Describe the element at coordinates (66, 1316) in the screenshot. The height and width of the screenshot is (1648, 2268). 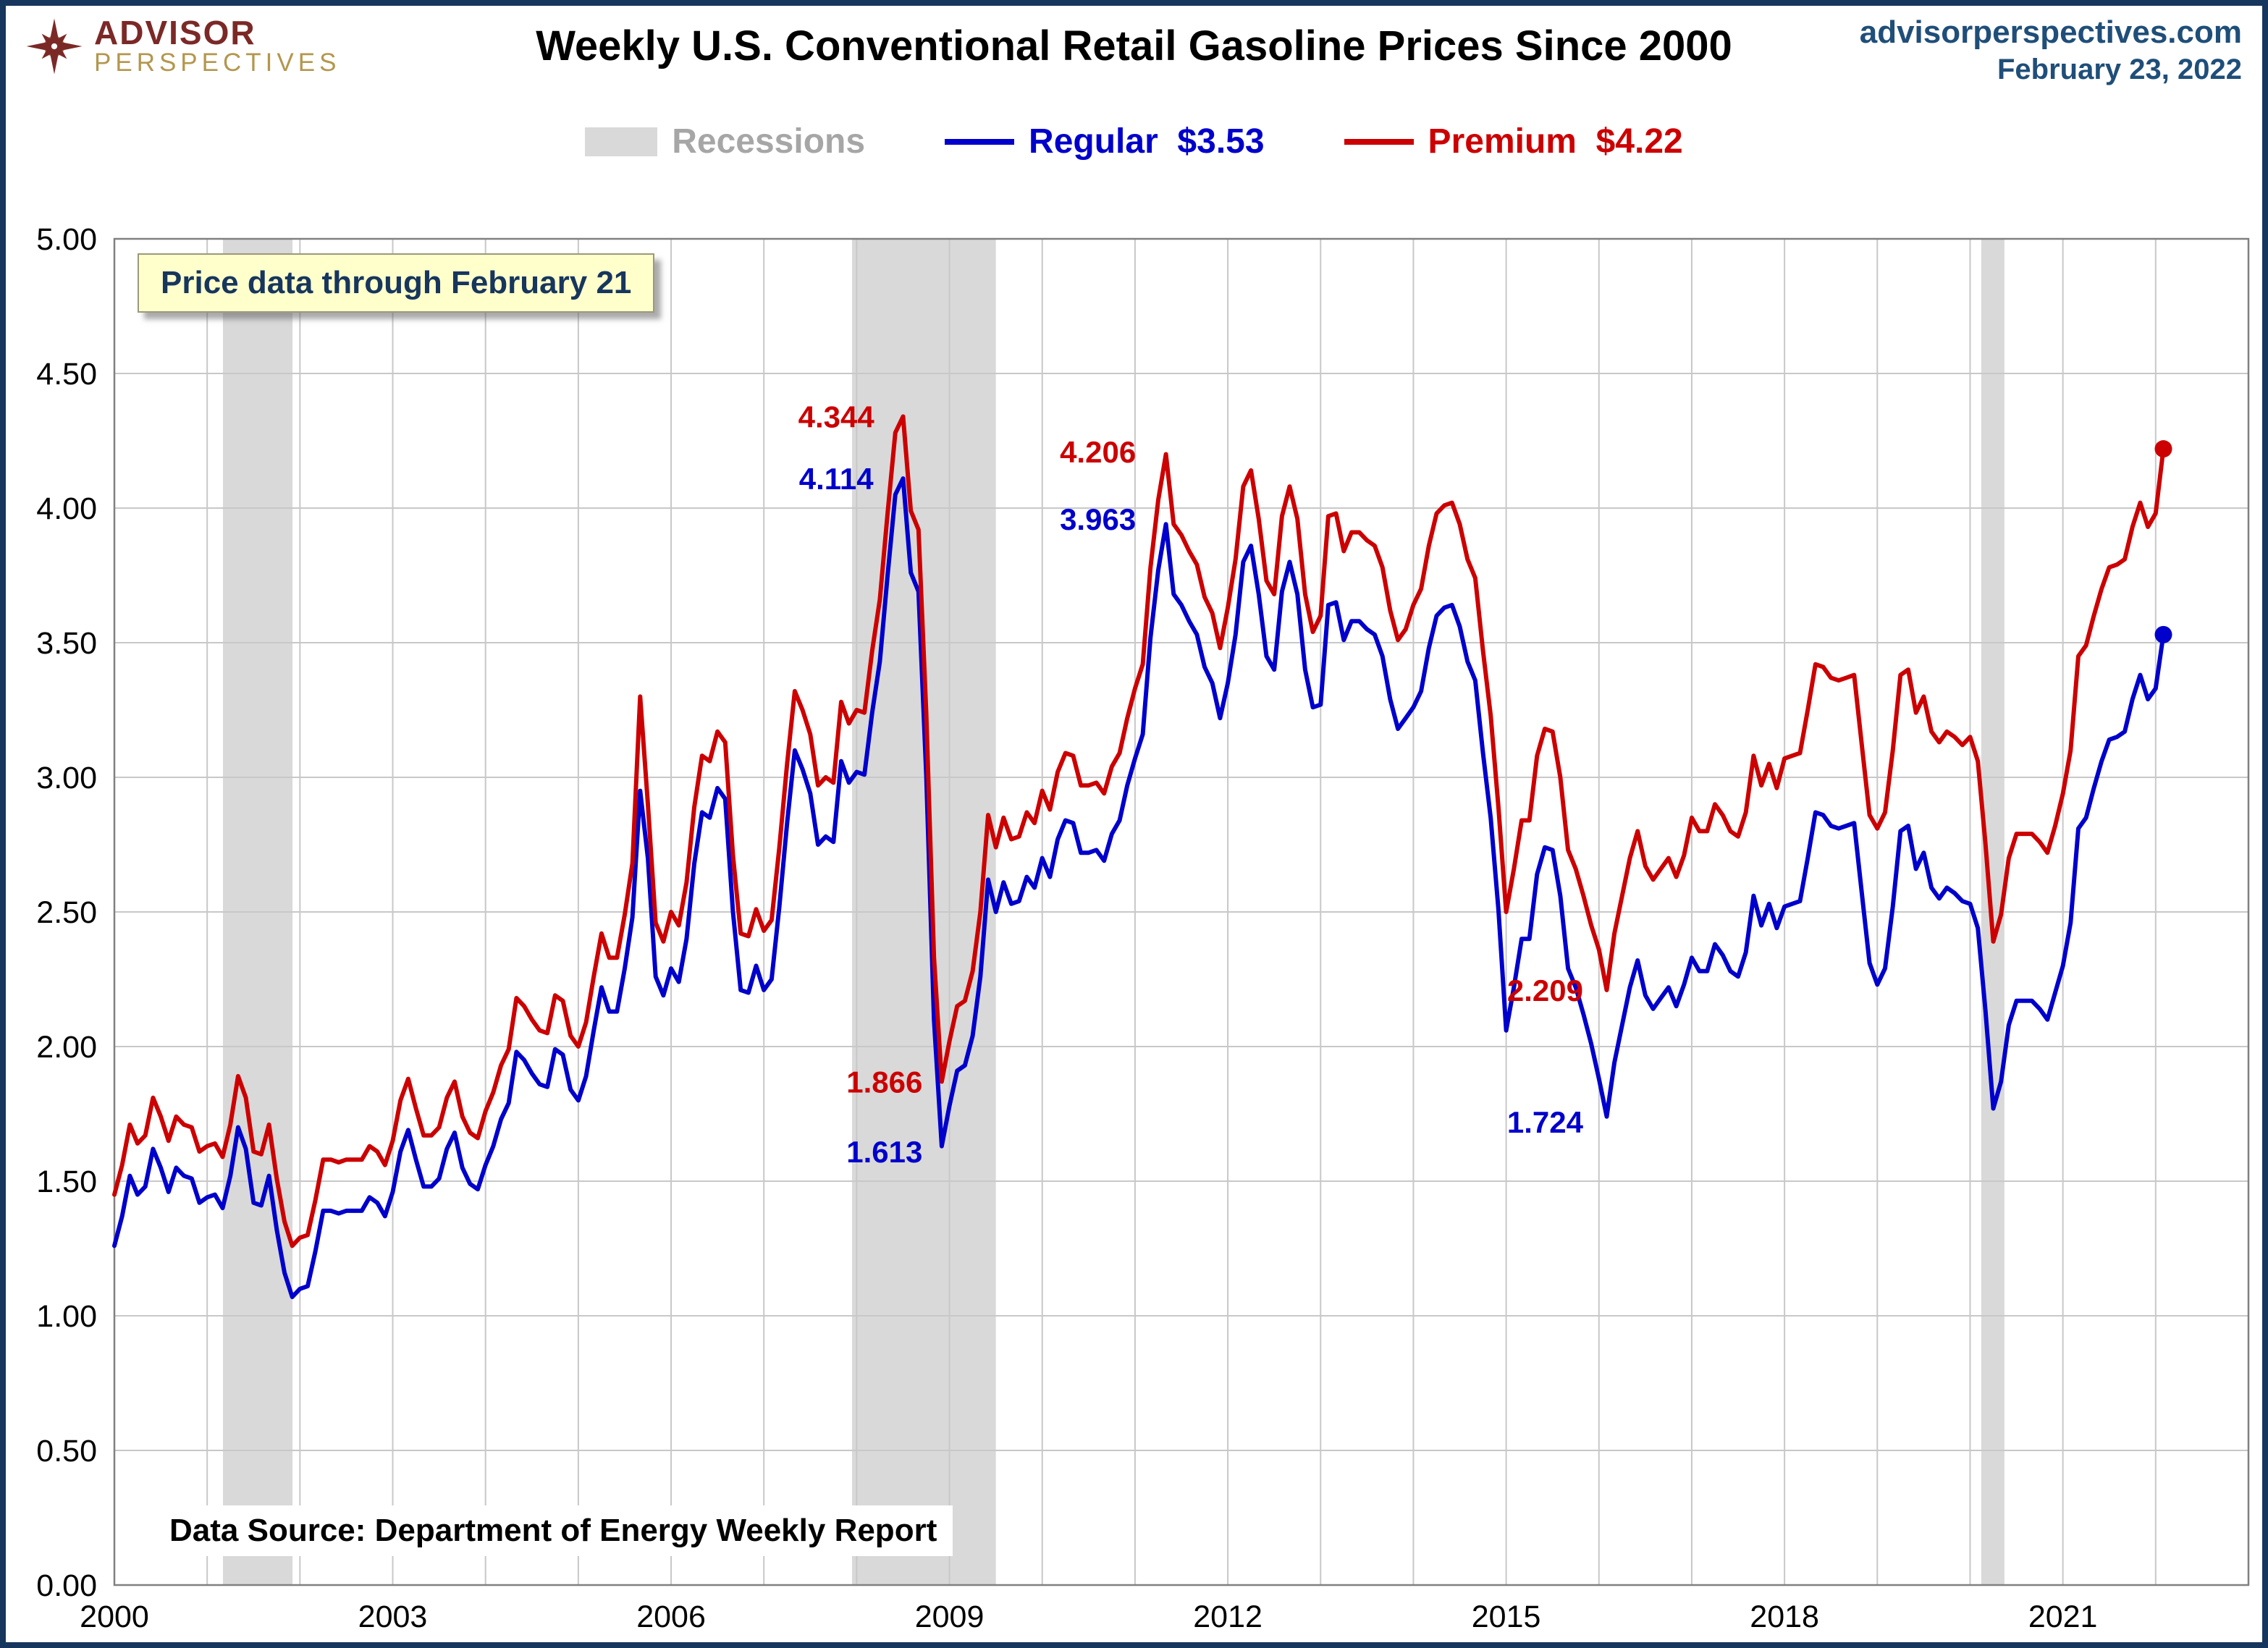
I see `y-axis-label: 1.00` at that location.